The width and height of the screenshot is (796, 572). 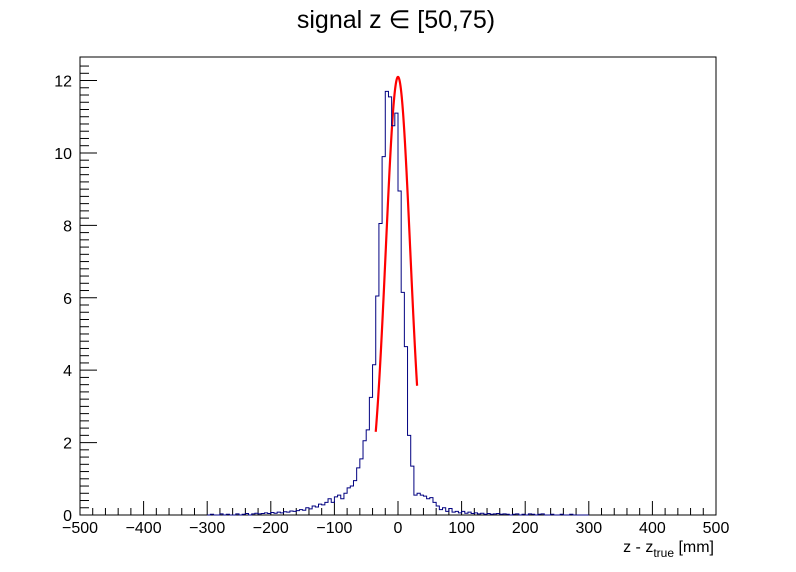 I want to click on x-axis-label: z - ztrue [mm], so click(x=668, y=549).